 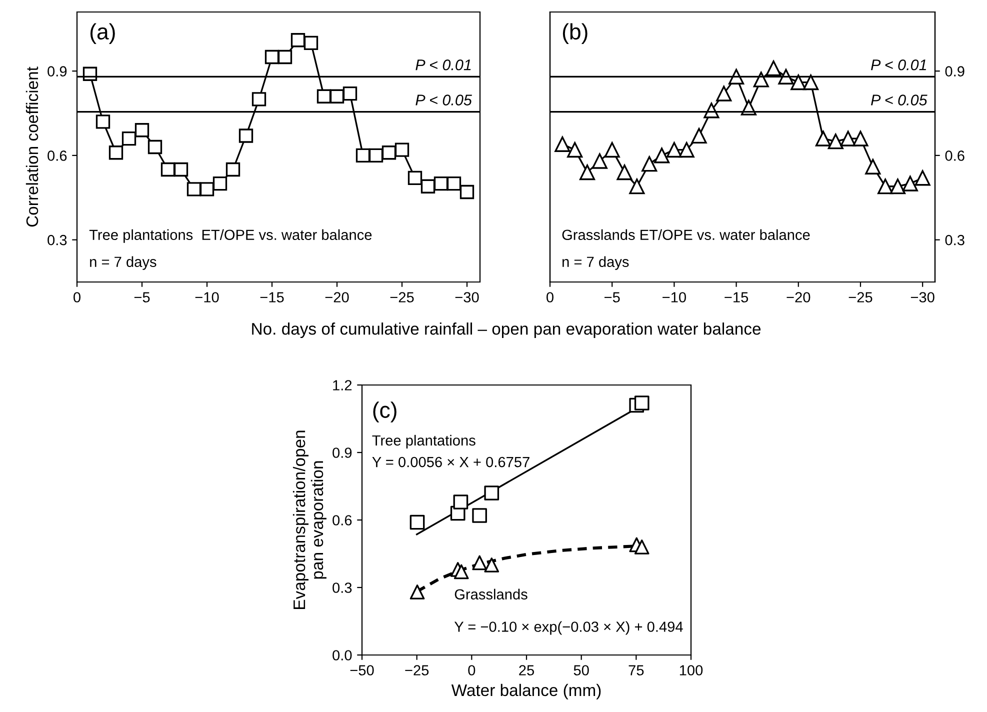 I want to click on x-tick-label: −5, so click(x=142, y=297).